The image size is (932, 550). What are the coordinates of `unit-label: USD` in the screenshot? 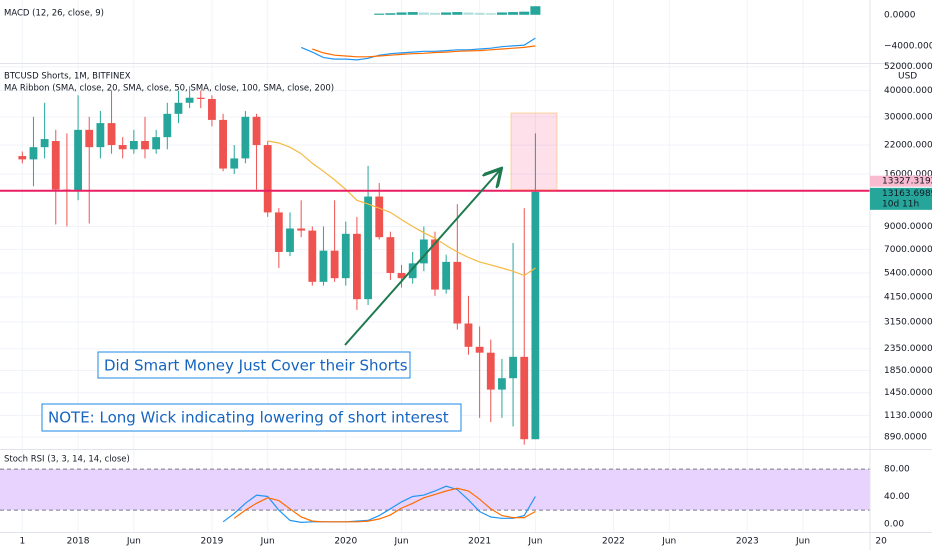 It's located at (907, 77).